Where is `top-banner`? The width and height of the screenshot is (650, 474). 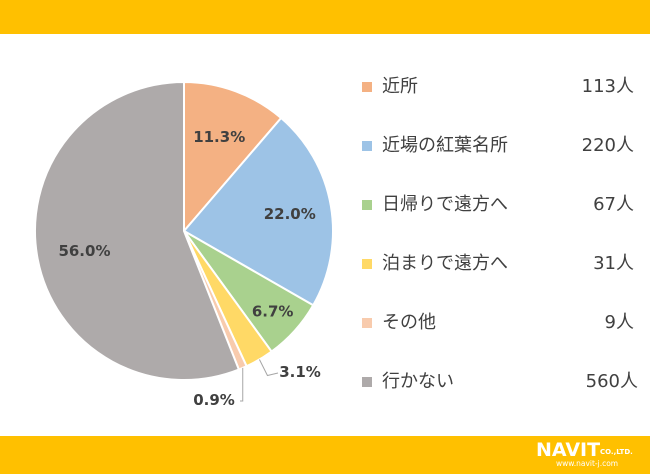
top-banner is located at coordinates (325, 17).